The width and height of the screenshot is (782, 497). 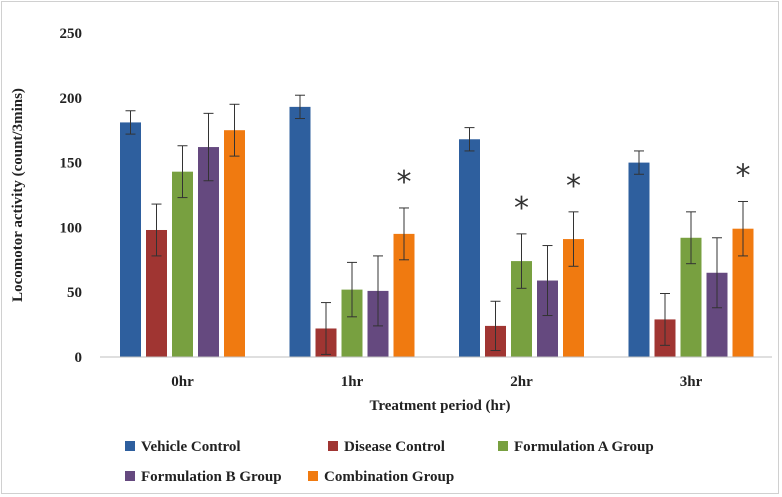 What do you see at coordinates (208, 252) in the screenshot?
I see `bar-formulation-b-group-0hr` at bounding box center [208, 252].